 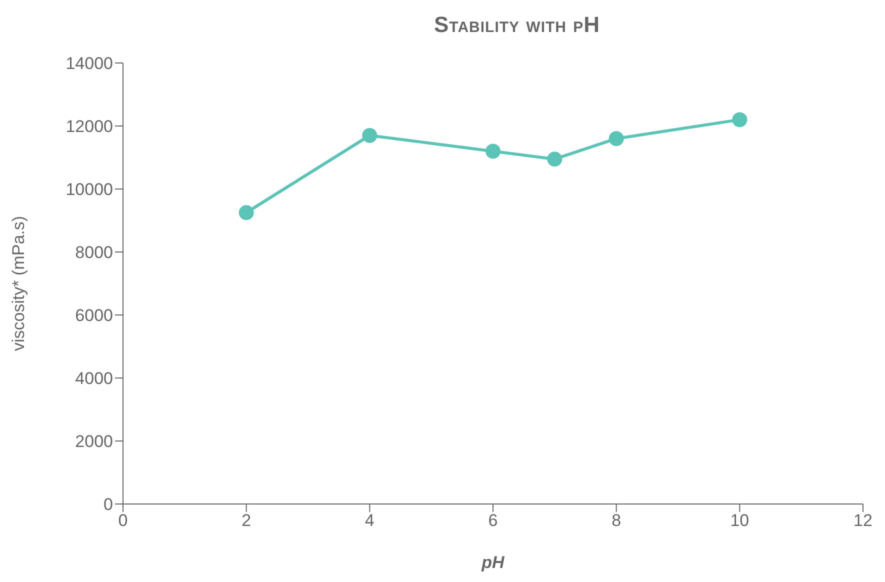 I want to click on y-tick-label: 14000, so click(x=89, y=64).